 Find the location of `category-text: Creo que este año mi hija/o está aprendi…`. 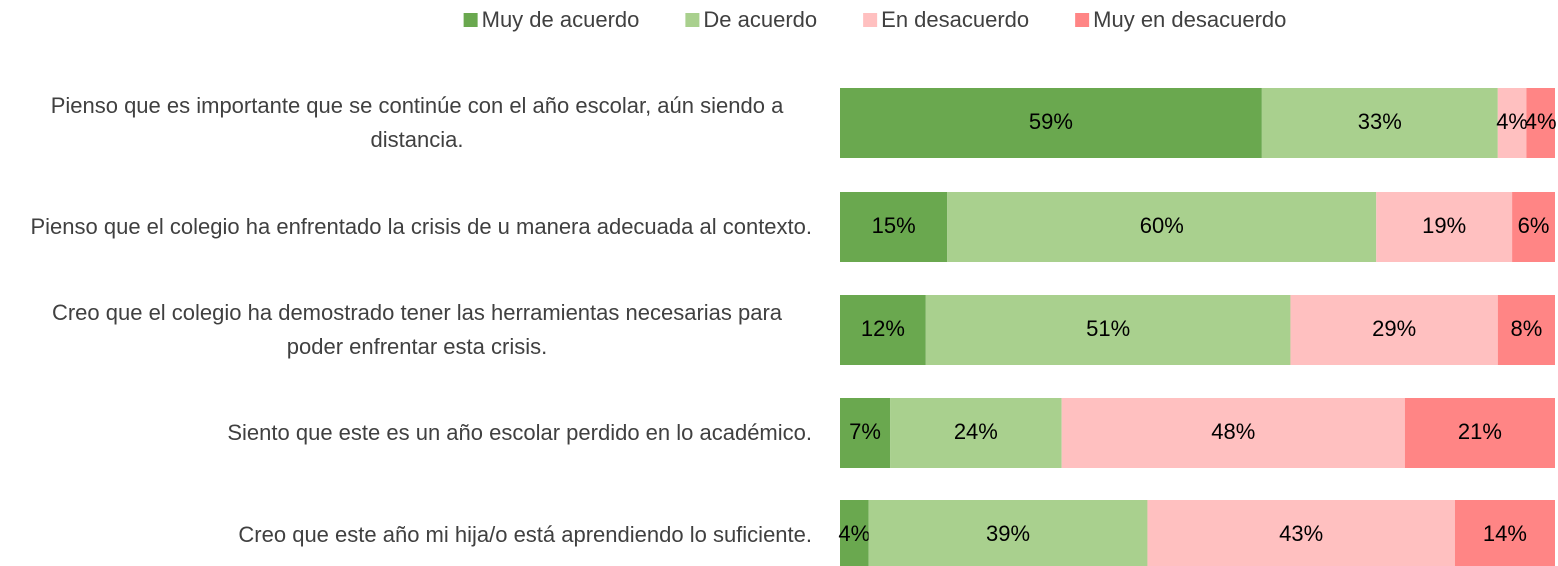

category-text: Creo que este año mi hija/o está aprendi… is located at coordinates (525, 534).